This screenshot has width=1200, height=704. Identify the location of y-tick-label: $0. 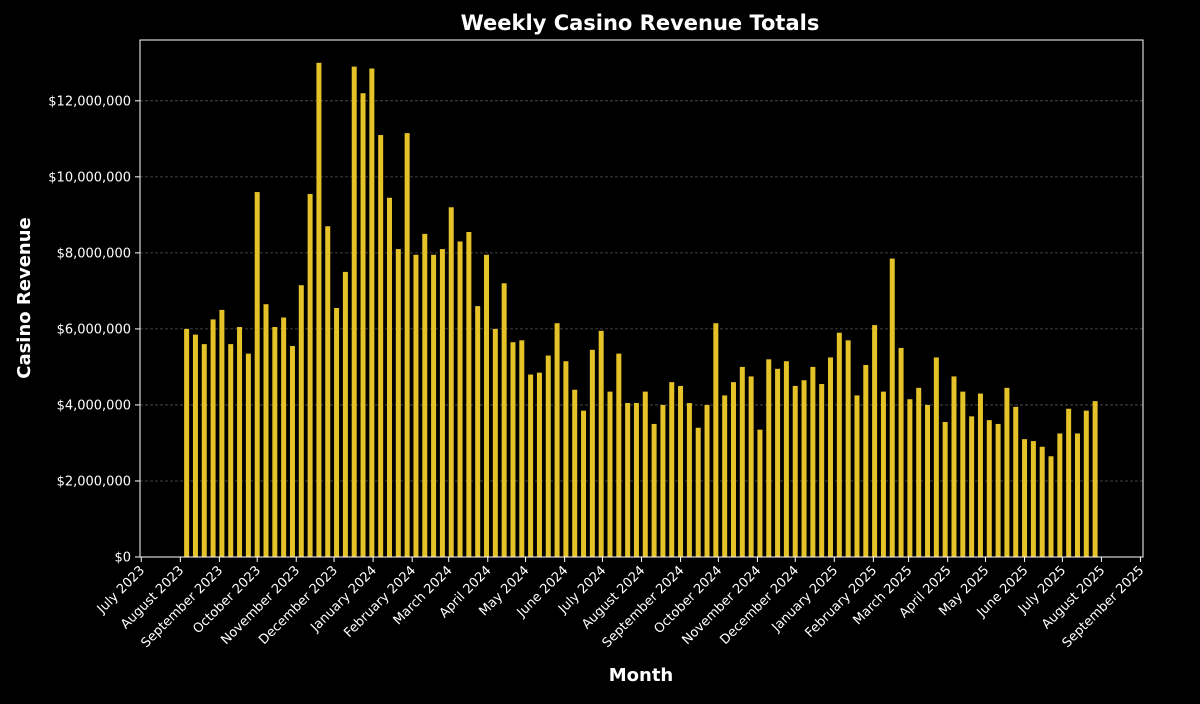
(122, 558).